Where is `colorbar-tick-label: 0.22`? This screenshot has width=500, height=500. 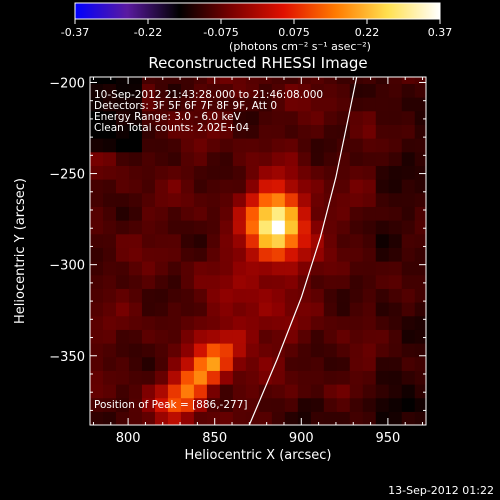 colorbar-tick-label: 0.22 is located at coordinates (367, 32).